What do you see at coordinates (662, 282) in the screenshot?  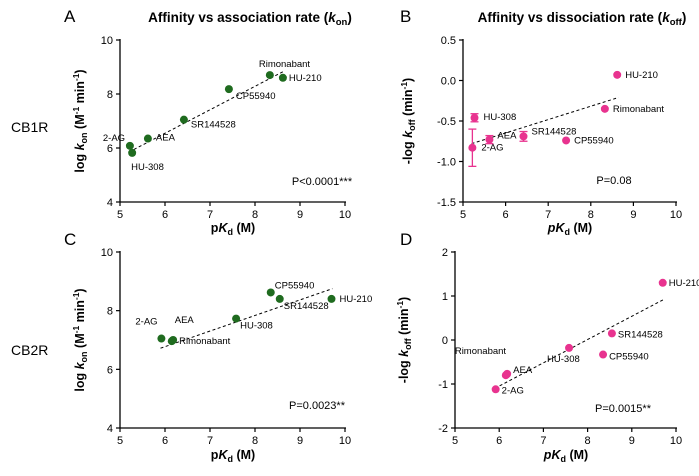 I see `point-hu-210-d` at bounding box center [662, 282].